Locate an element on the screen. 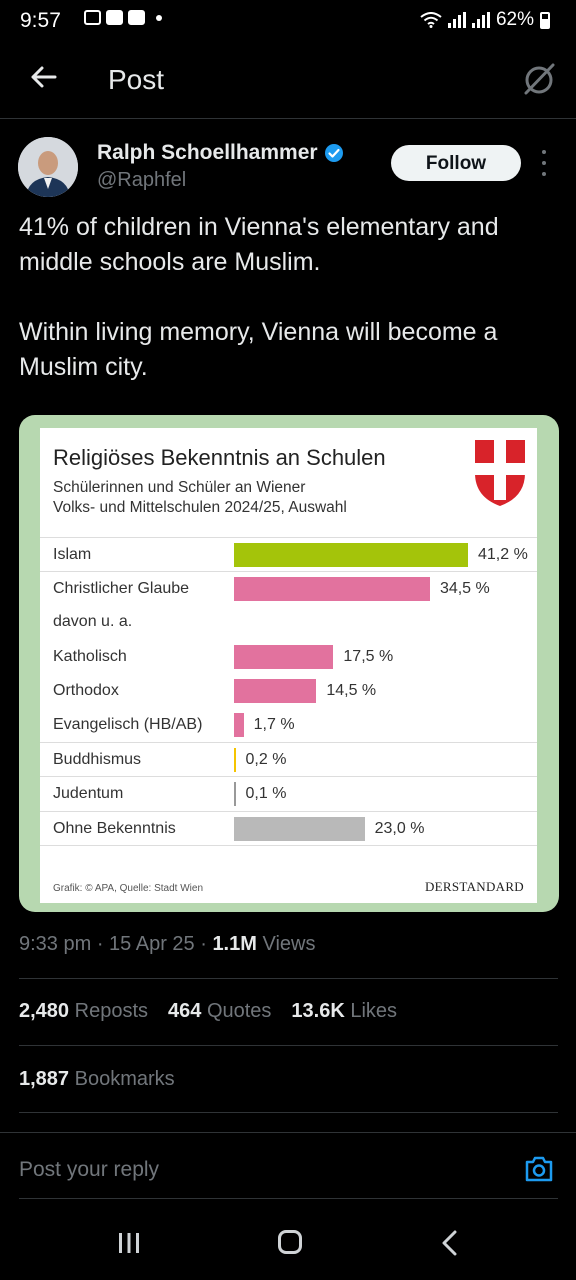 The image size is (576, 1280). chart-bottom-rule is located at coordinates (288, 845).